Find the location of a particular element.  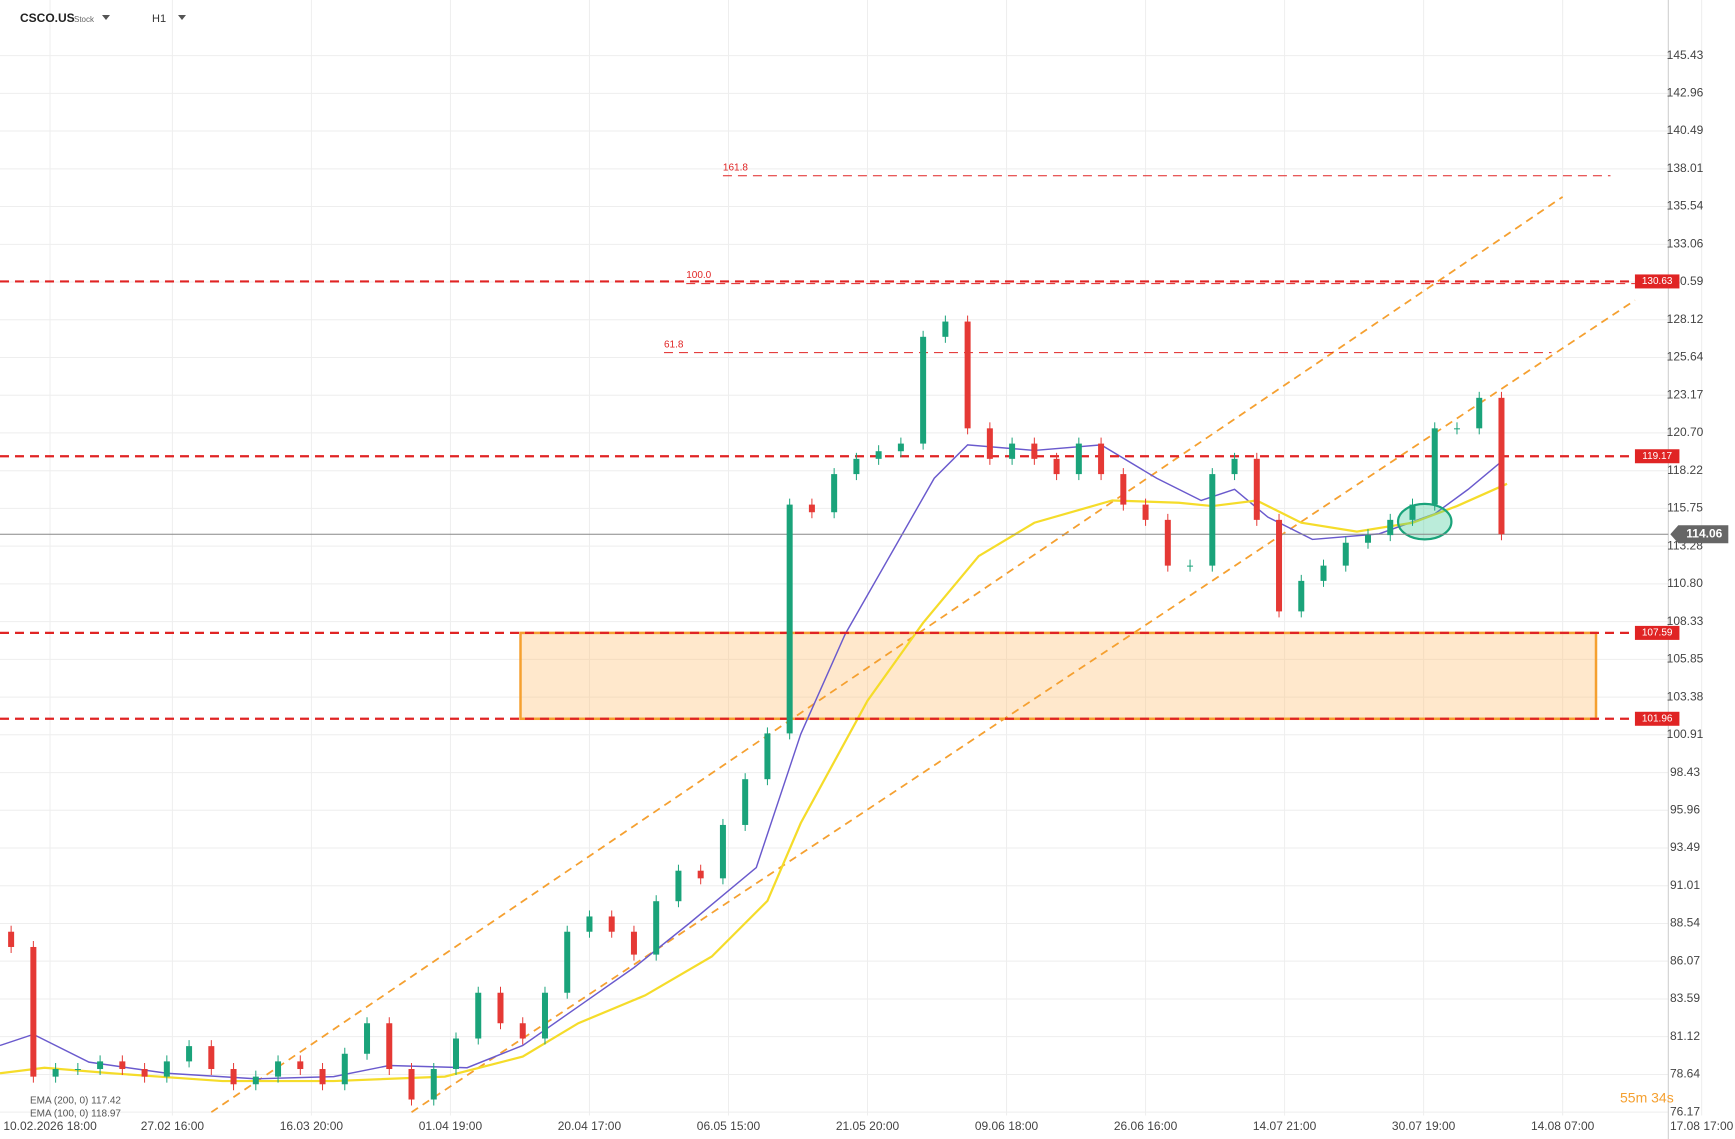

x-tick-label: 10.02.2026 18:00 is located at coordinates (50, 1126).